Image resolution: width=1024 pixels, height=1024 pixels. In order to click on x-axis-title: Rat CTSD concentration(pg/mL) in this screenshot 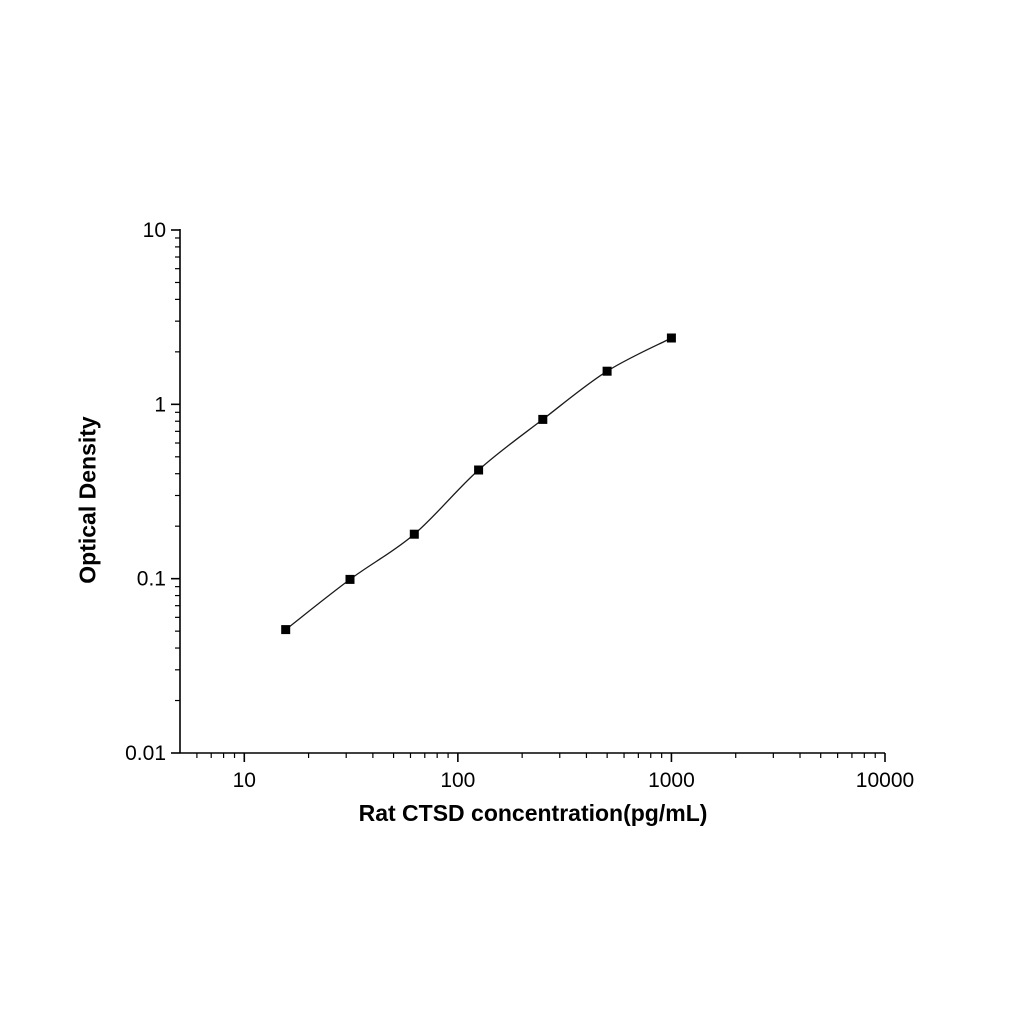, I will do `click(533, 813)`.